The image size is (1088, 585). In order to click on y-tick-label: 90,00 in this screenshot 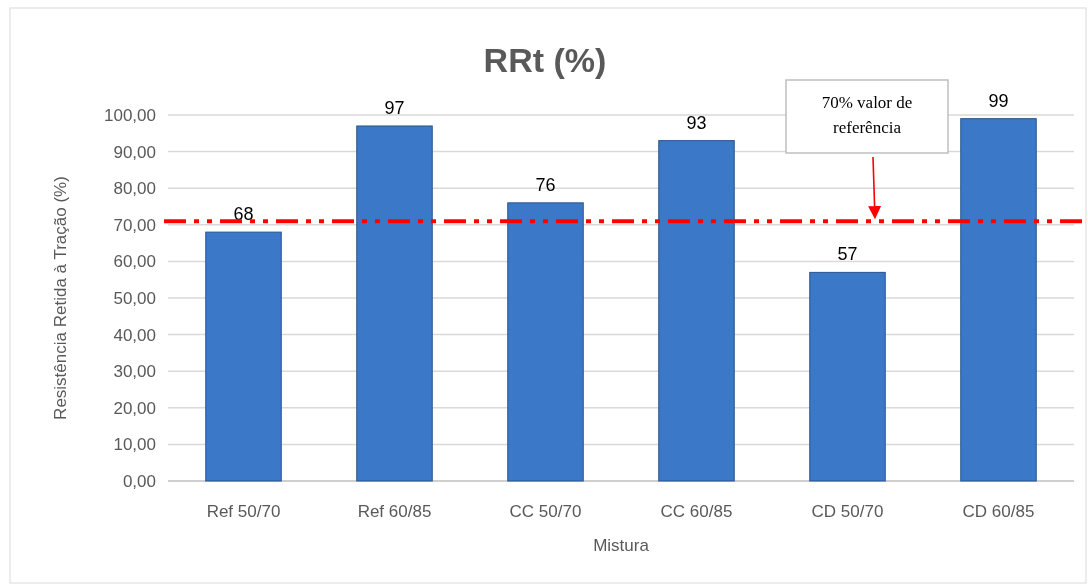, I will do `click(134, 152)`.